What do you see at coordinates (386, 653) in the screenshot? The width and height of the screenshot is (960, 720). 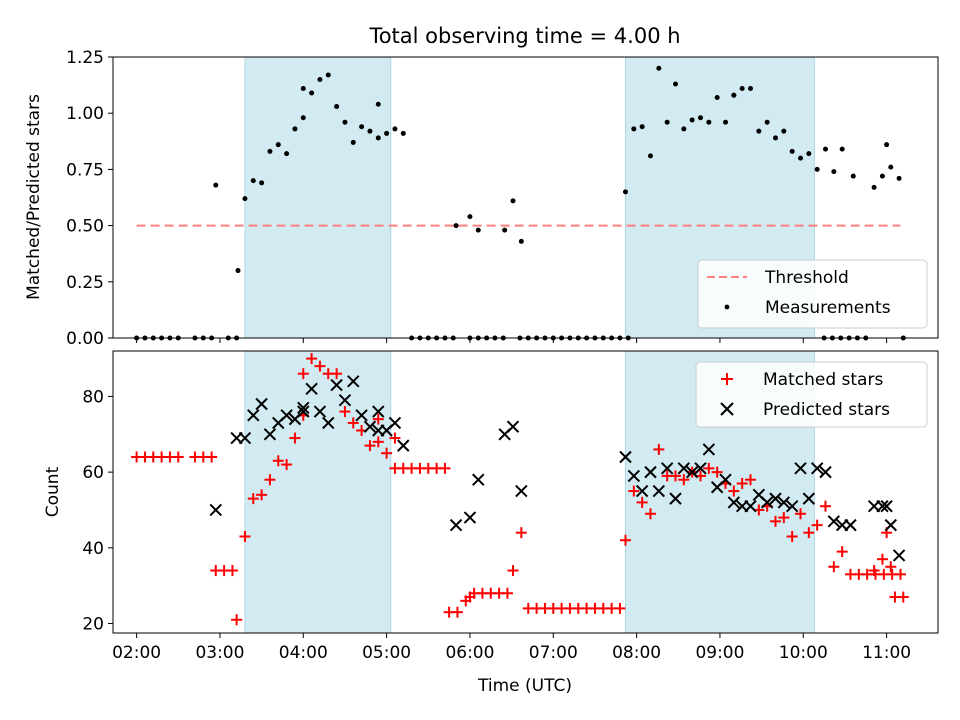 I see `x-tick-label: 05:00` at bounding box center [386, 653].